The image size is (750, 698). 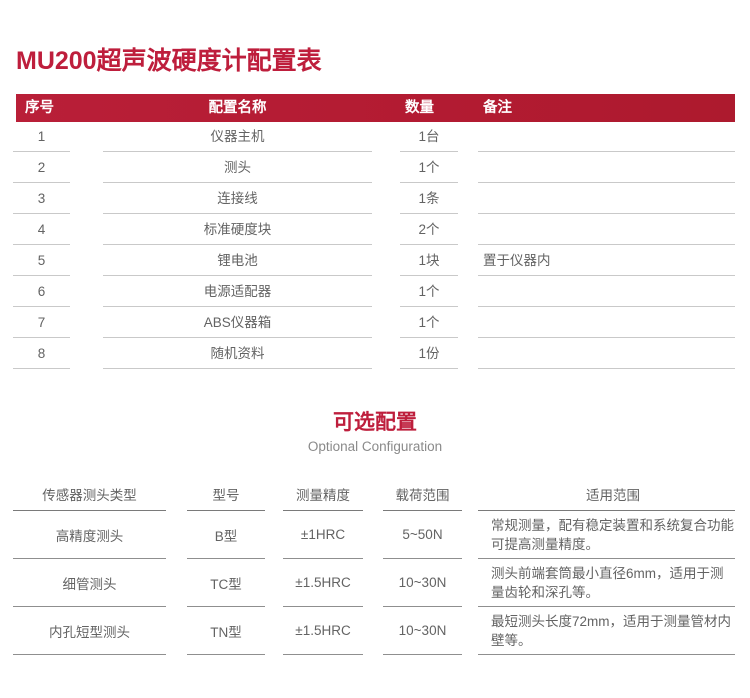 What do you see at coordinates (226, 583) in the screenshot?
I see `cell-model: TC型` at bounding box center [226, 583].